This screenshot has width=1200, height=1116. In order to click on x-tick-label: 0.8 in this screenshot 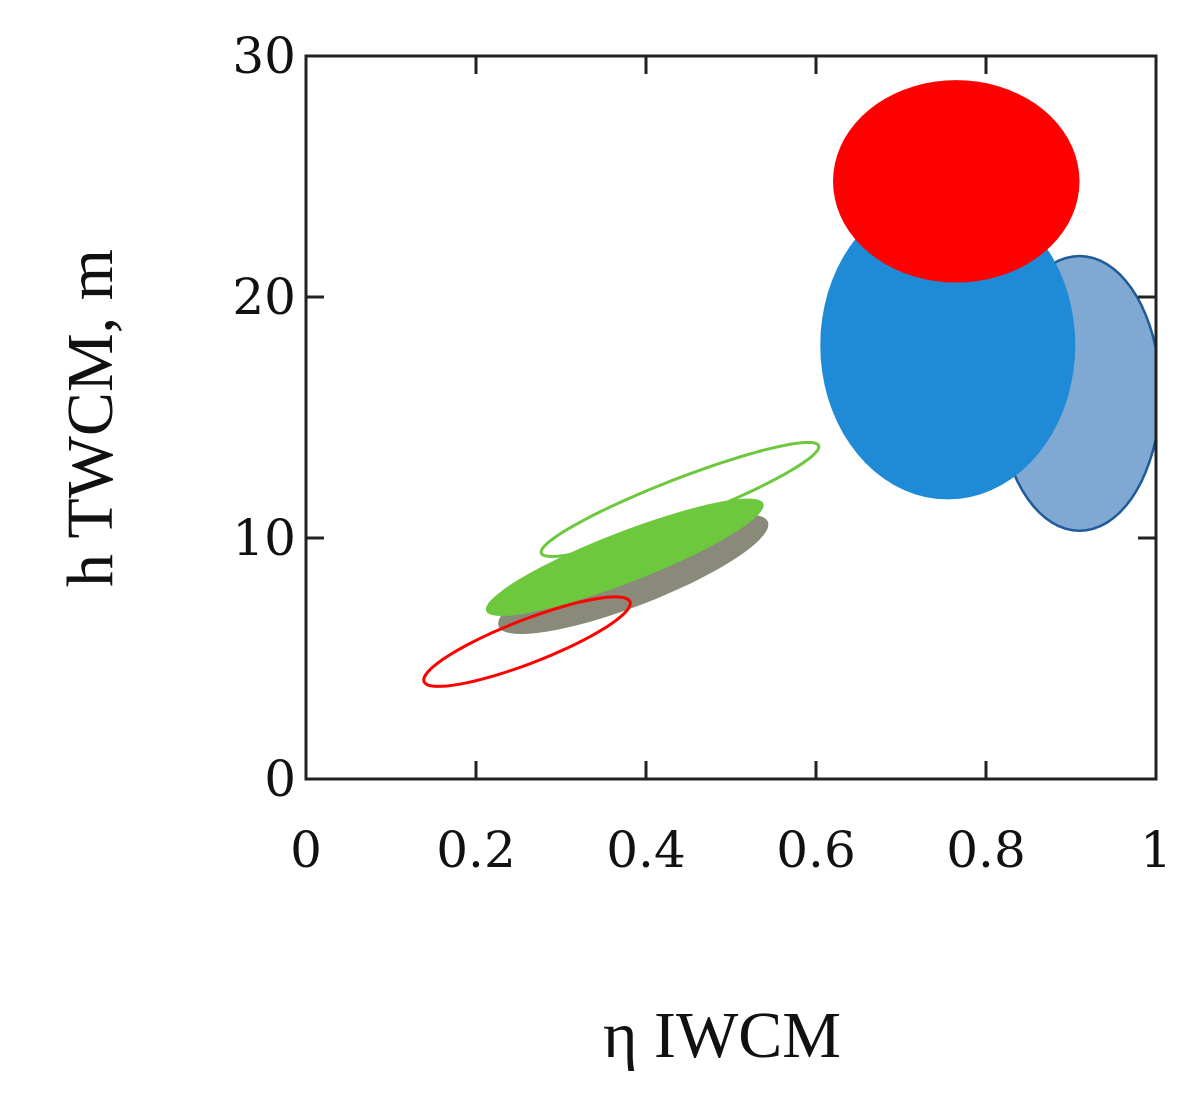, I will do `click(986, 850)`.